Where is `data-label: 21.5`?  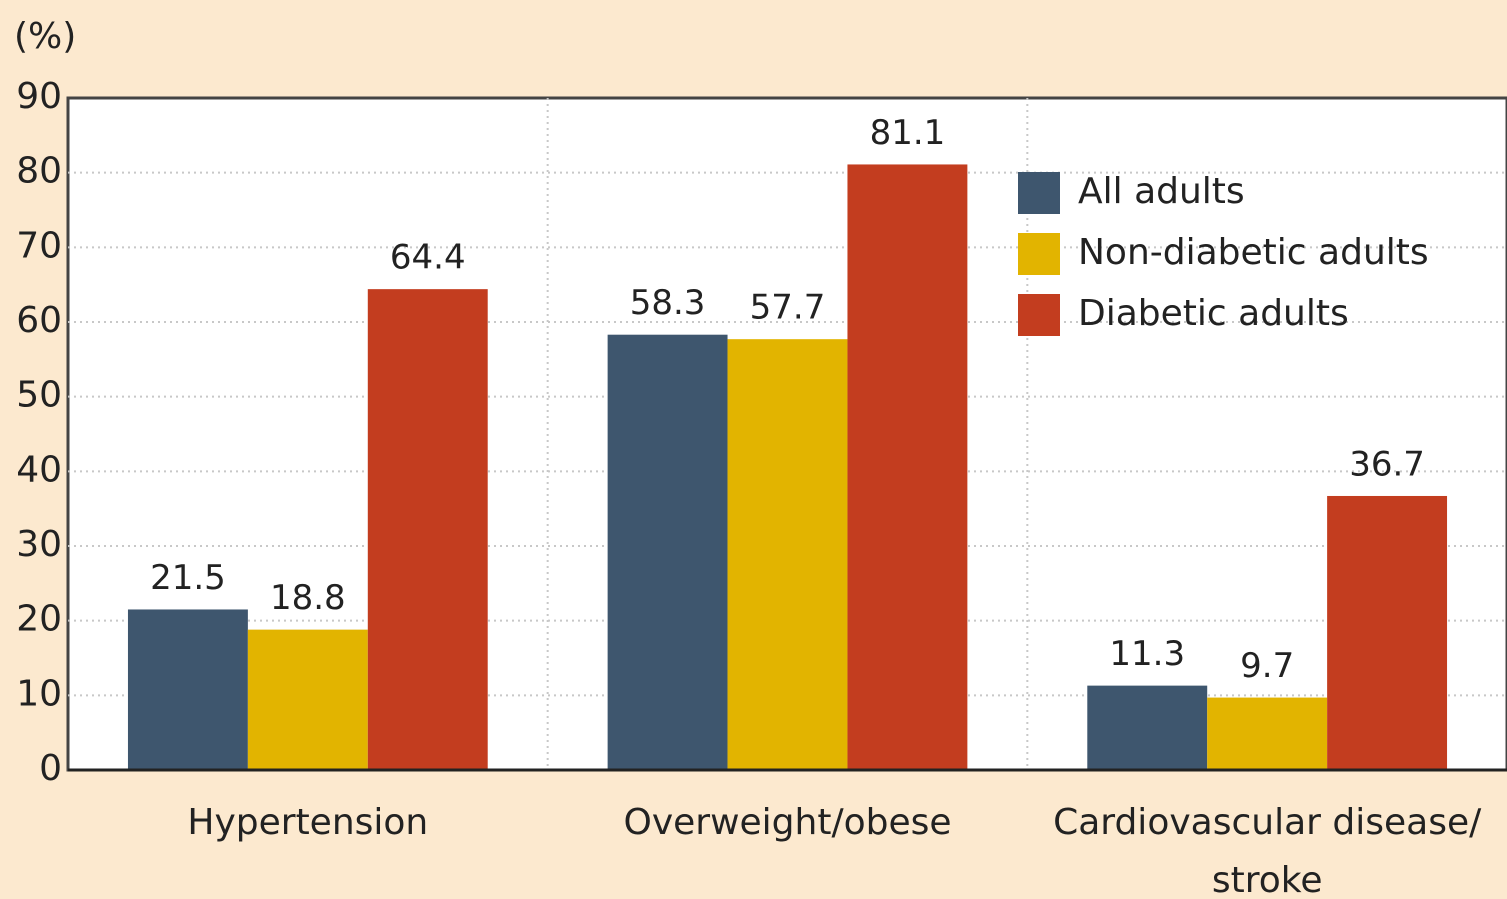
data-label: 21.5 is located at coordinates (188, 578).